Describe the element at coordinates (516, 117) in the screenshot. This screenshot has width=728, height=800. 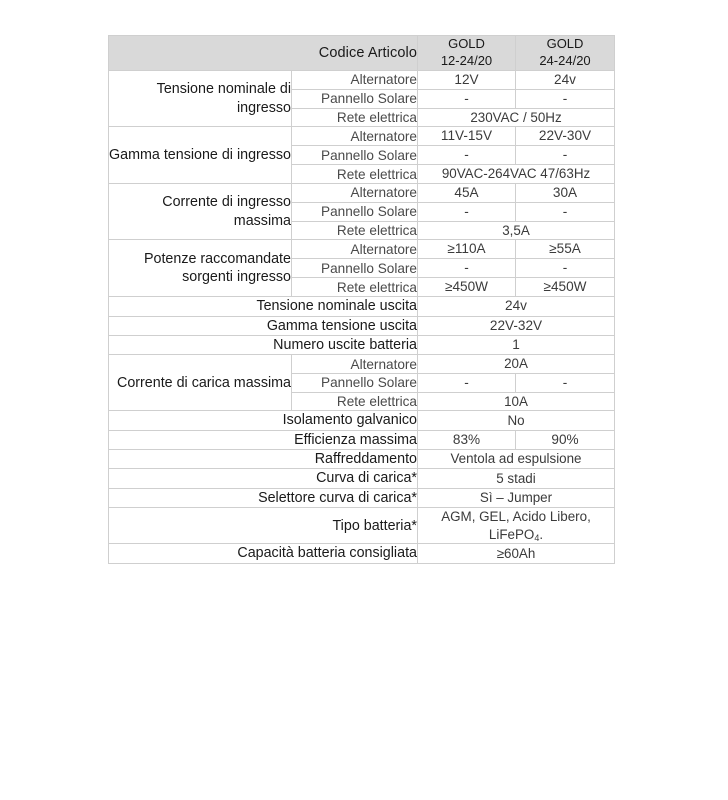
I see `row-value-span: 230VAC / 50Hz` at that location.